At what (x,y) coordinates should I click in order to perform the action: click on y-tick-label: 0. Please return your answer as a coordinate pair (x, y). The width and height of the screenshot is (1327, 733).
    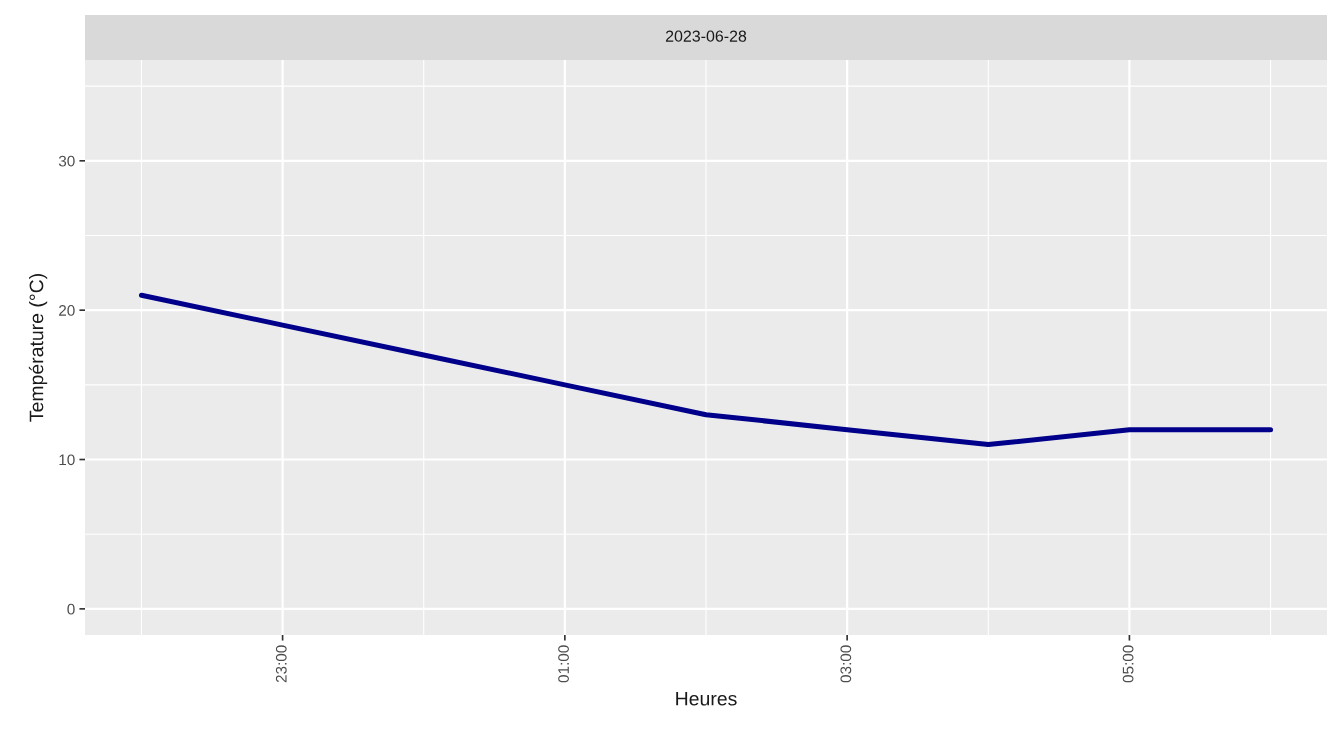
    Looking at the image, I should click on (71, 609).